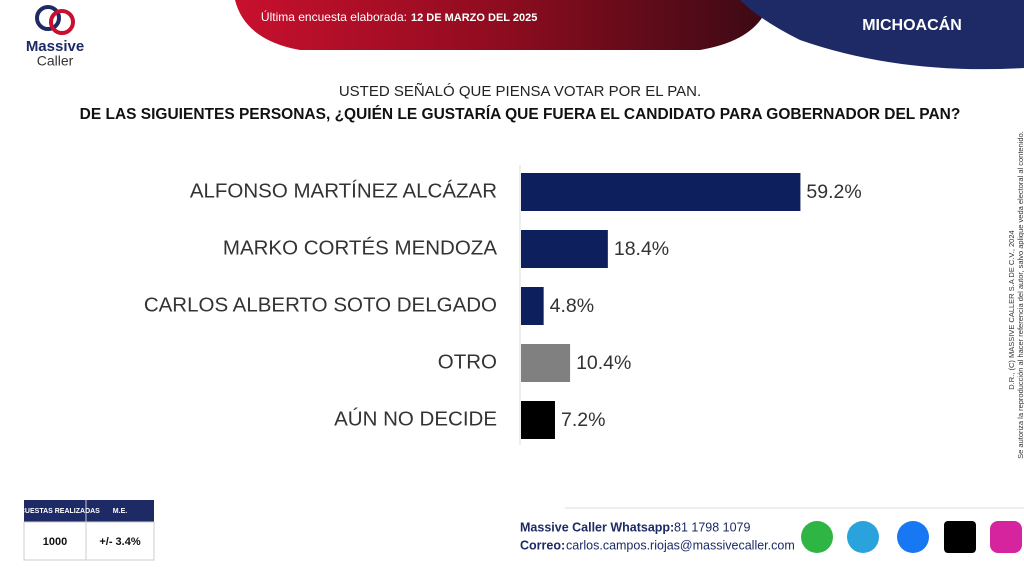 This screenshot has height=581, width=1024. What do you see at coordinates (55, 61) in the screenshot?
I see `logo-name2: Caller` at bounding box center [55, 61].